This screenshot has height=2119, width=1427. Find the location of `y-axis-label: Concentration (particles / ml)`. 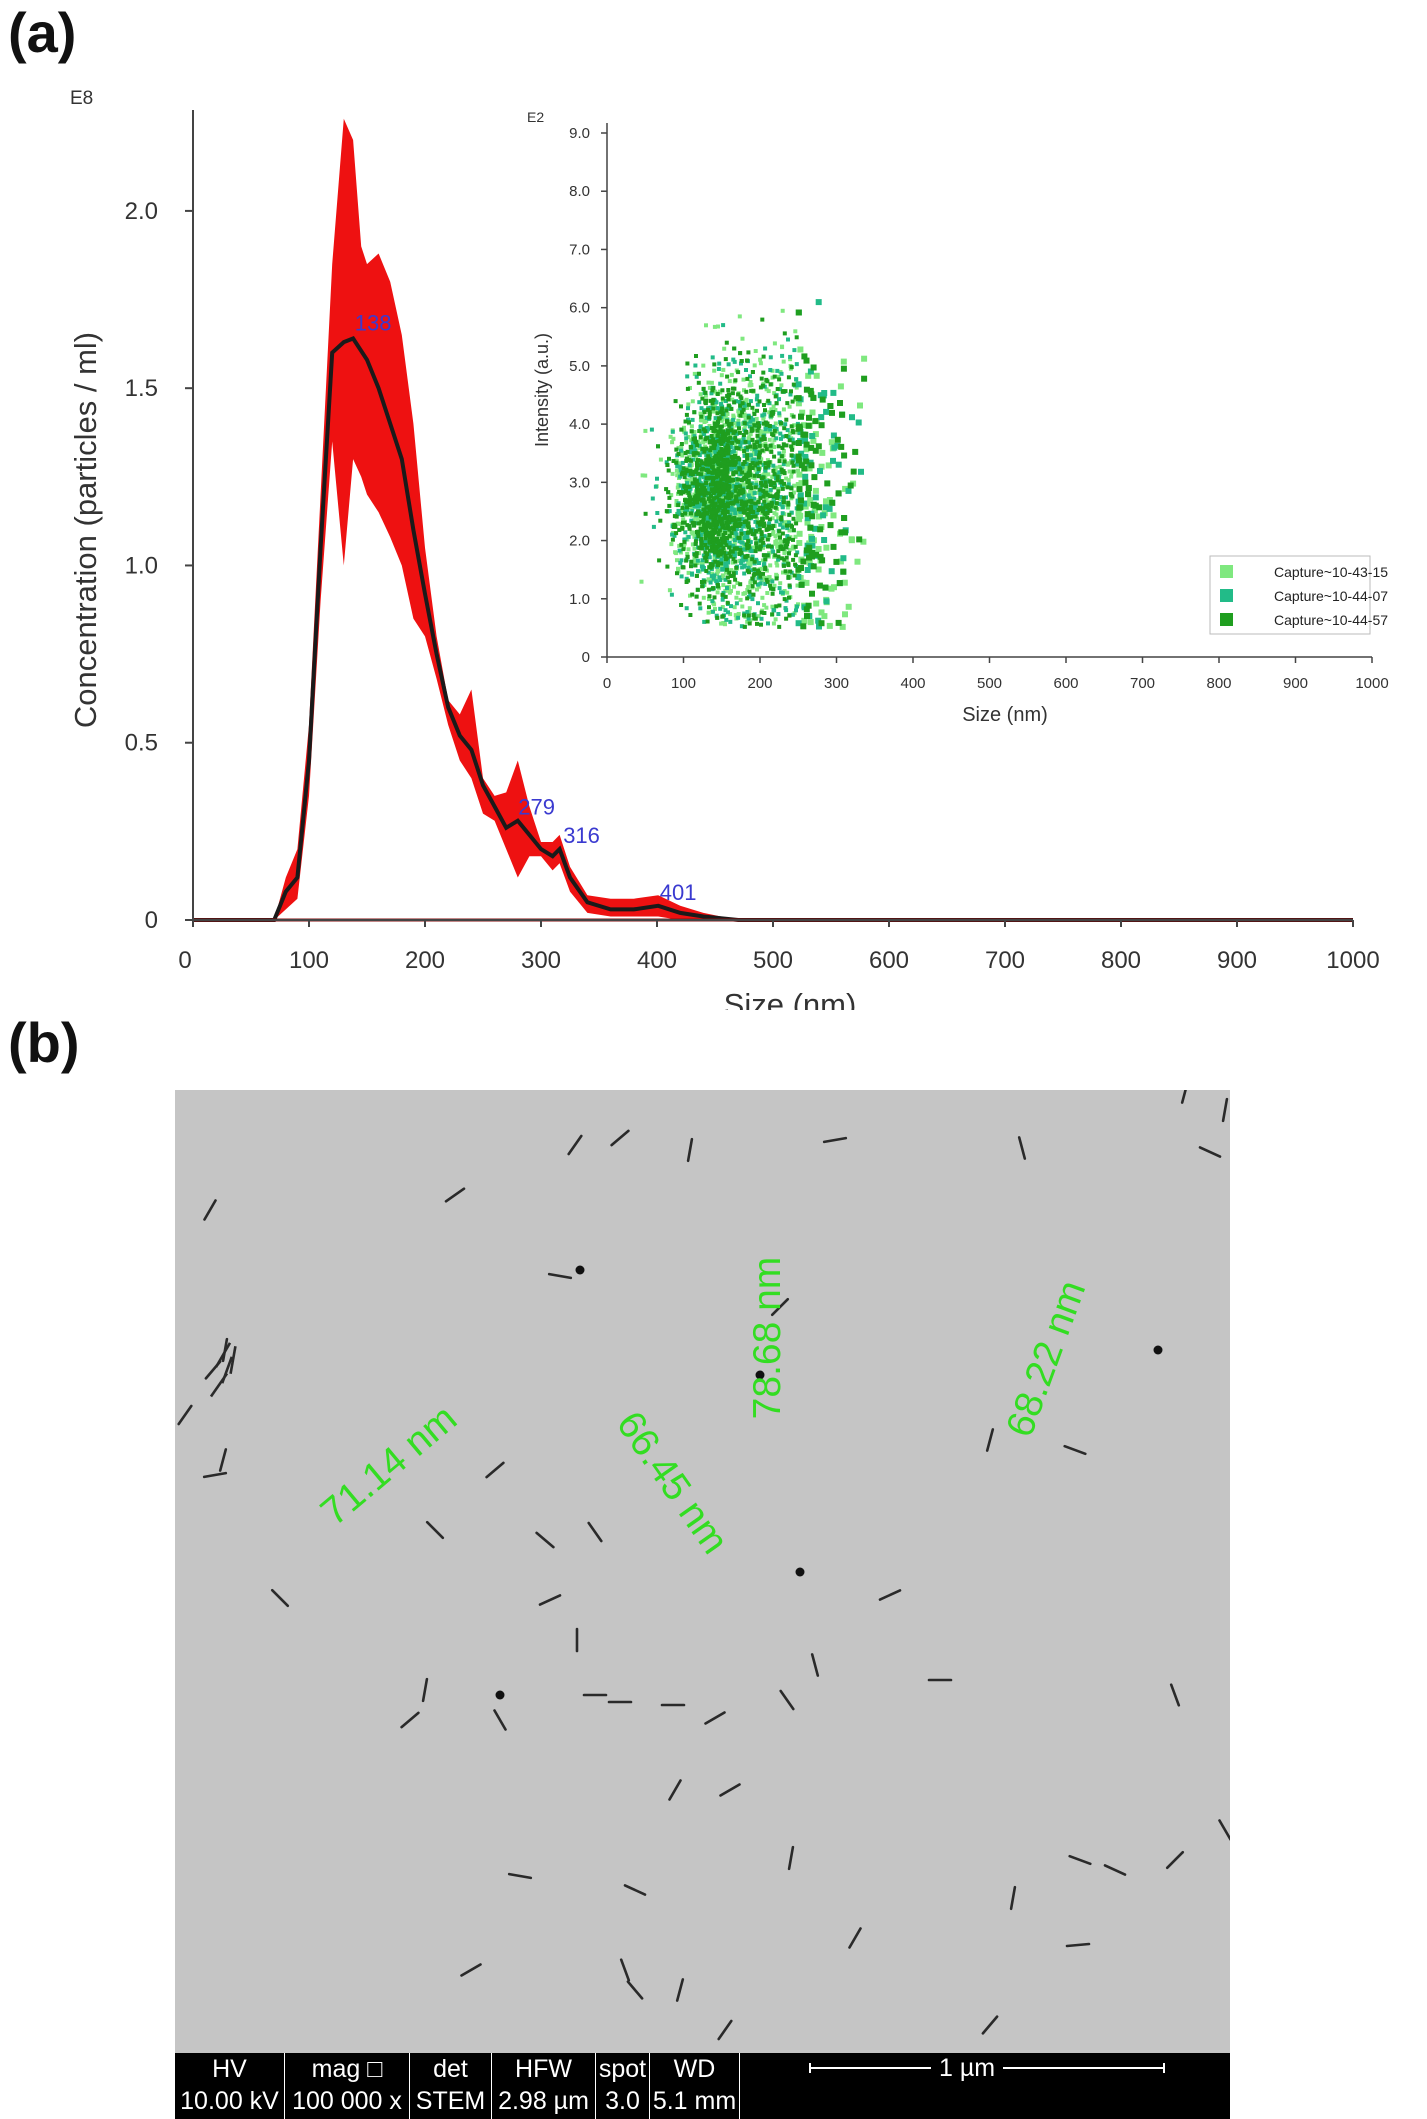

y-axis-label: Concentration (particles / ml) is located at coordinates (85, 530).